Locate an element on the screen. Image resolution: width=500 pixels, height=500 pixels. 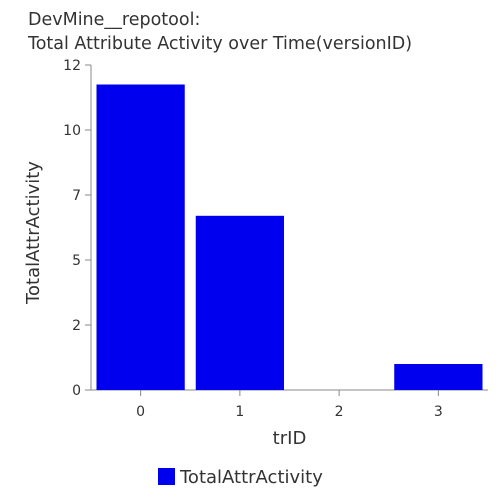
x-tick-label: 2 is located at coordinates (339, 412).